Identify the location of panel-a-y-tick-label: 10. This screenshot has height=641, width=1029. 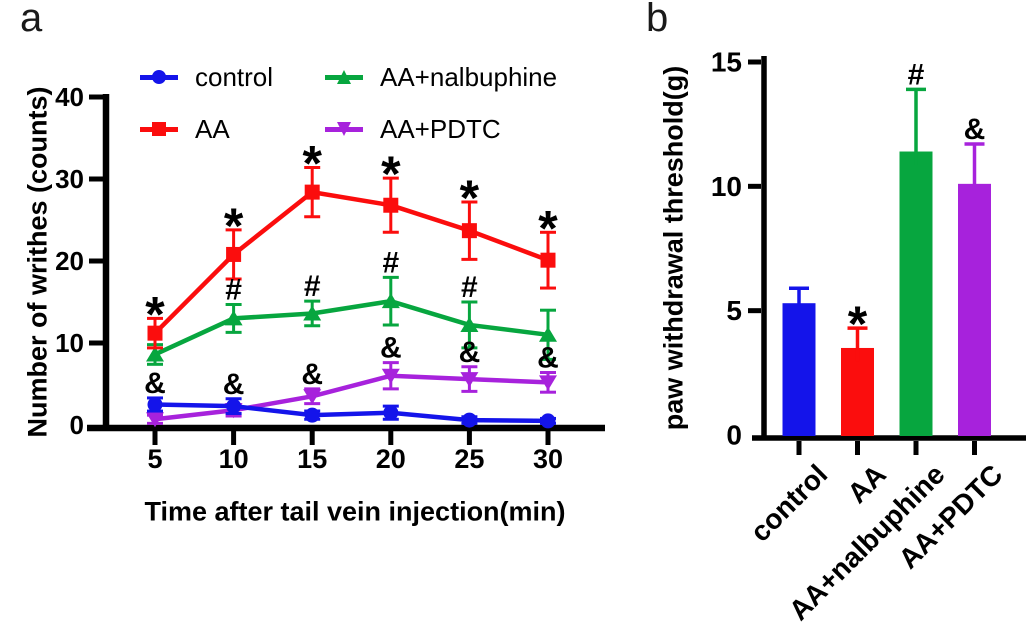
(69, 343).